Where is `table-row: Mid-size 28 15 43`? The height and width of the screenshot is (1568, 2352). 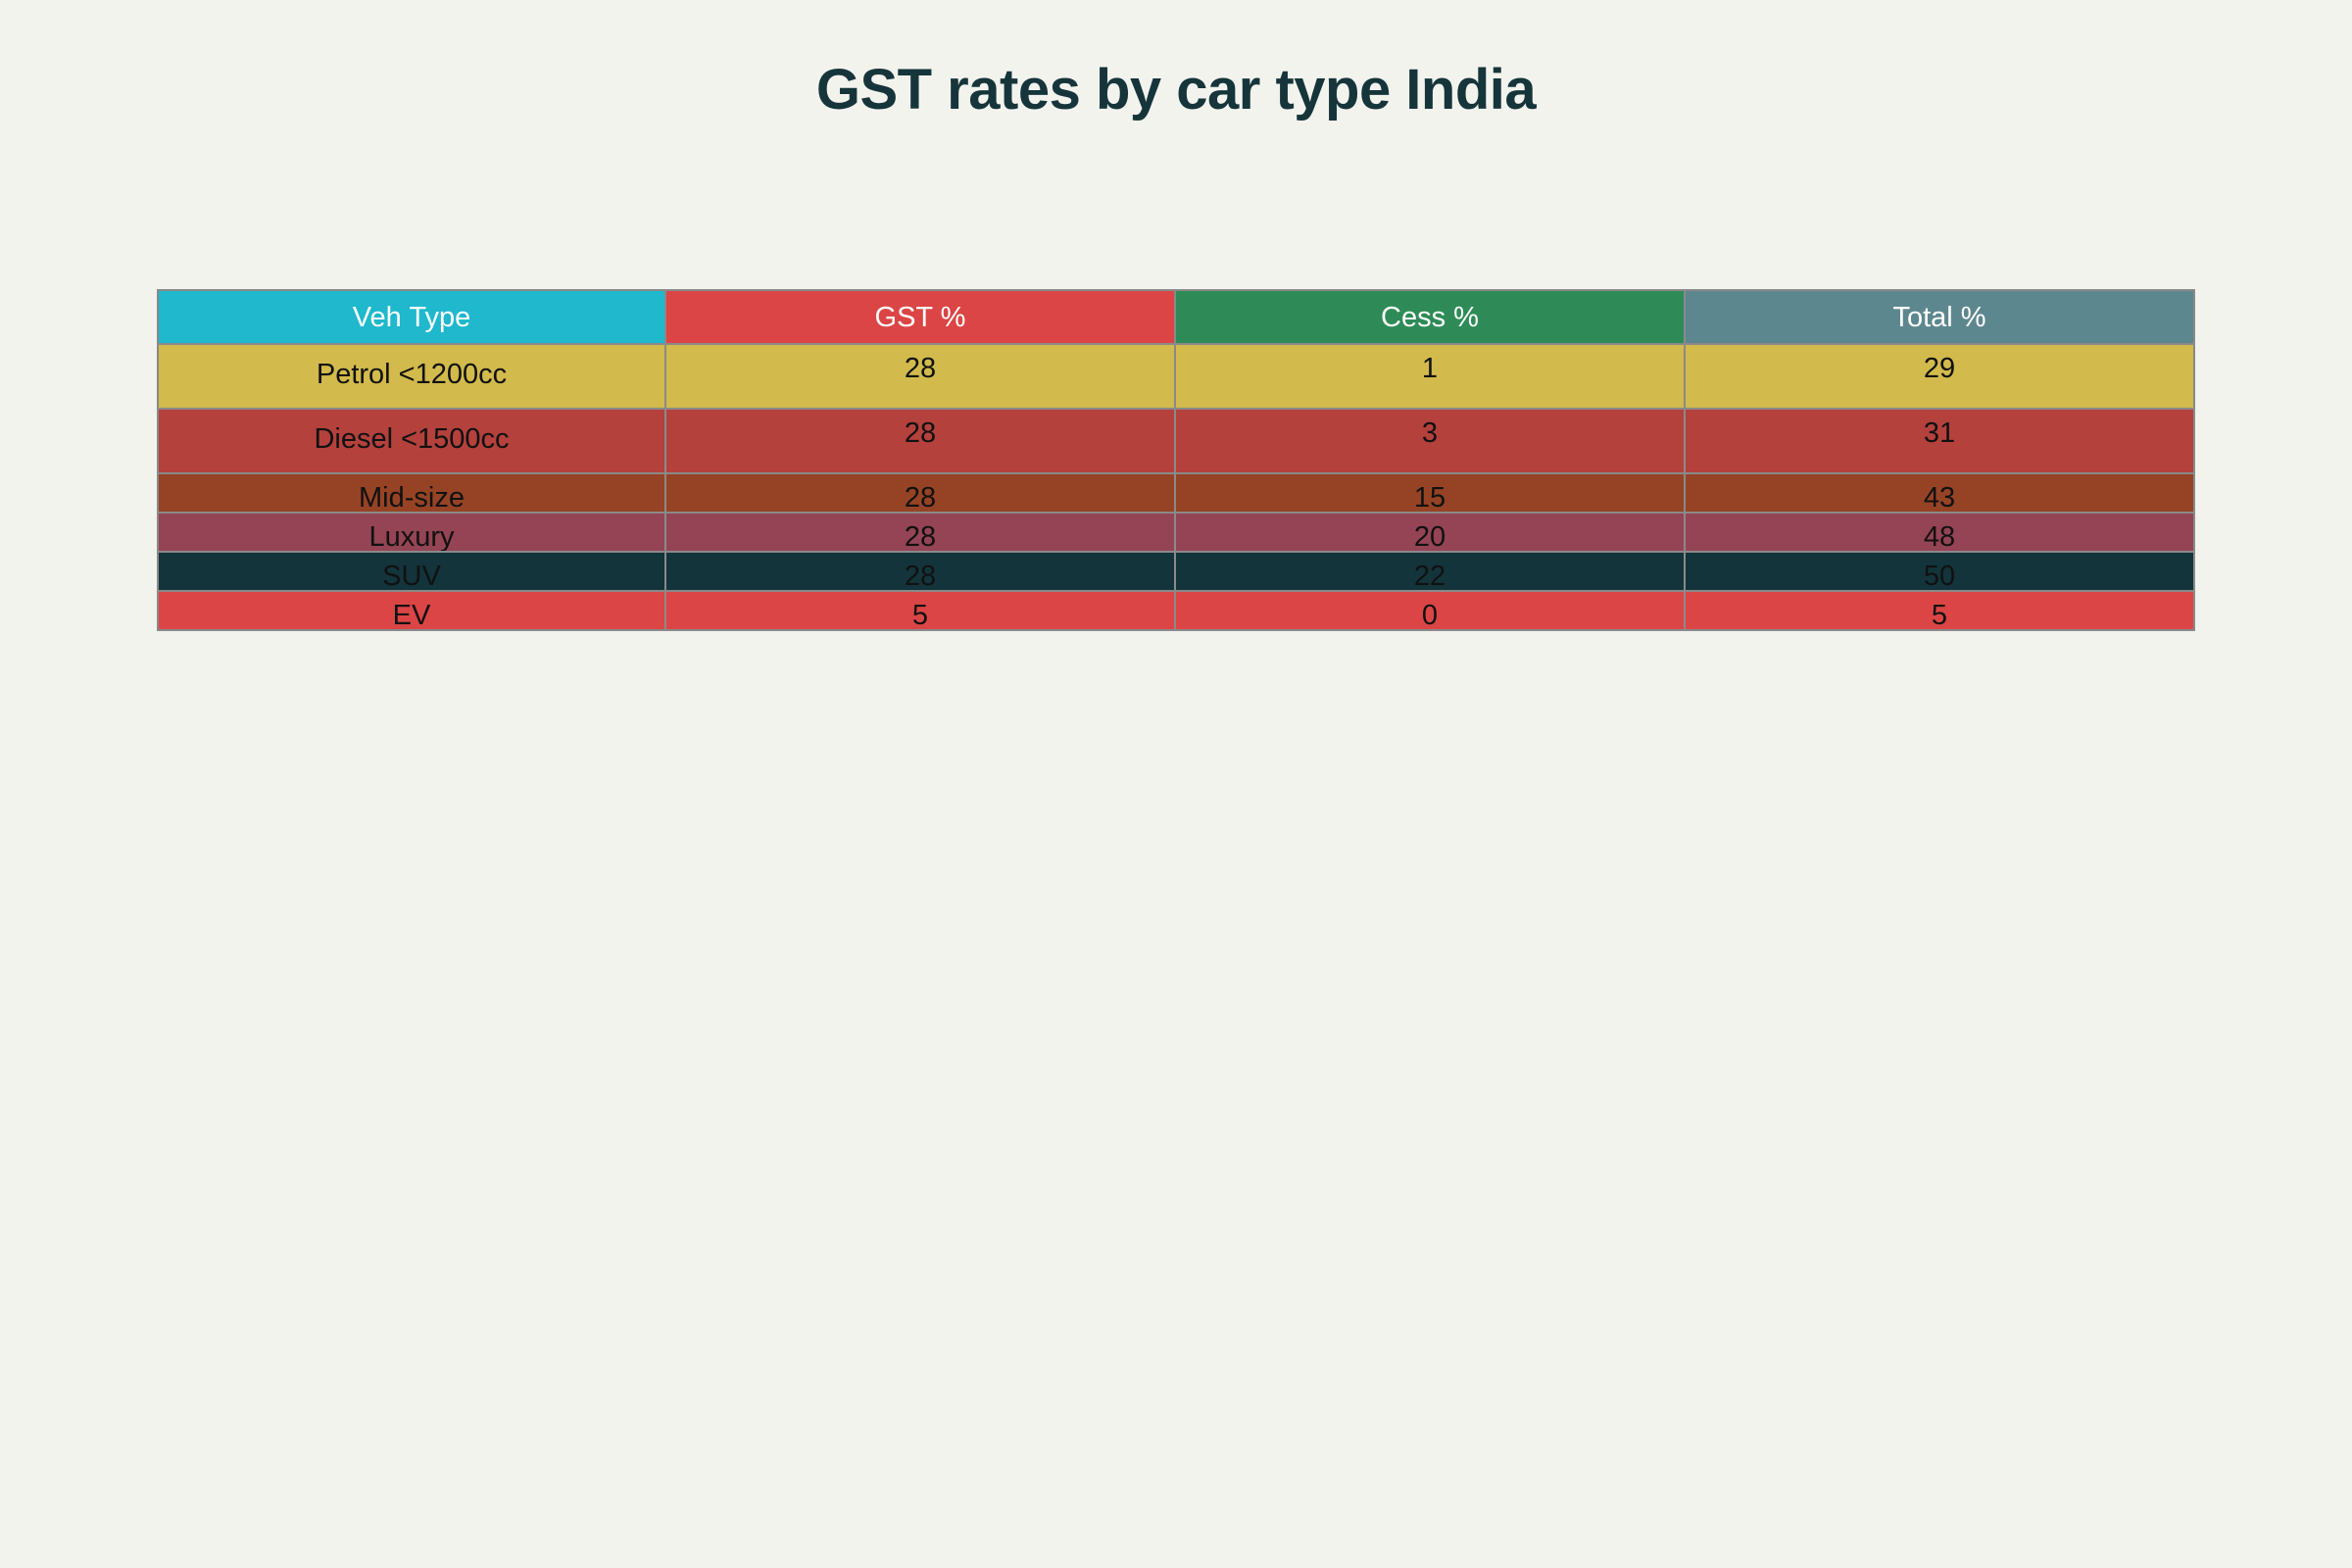
table-row: Mid-size 28 15 43 is located at coordinates (1176, 494).